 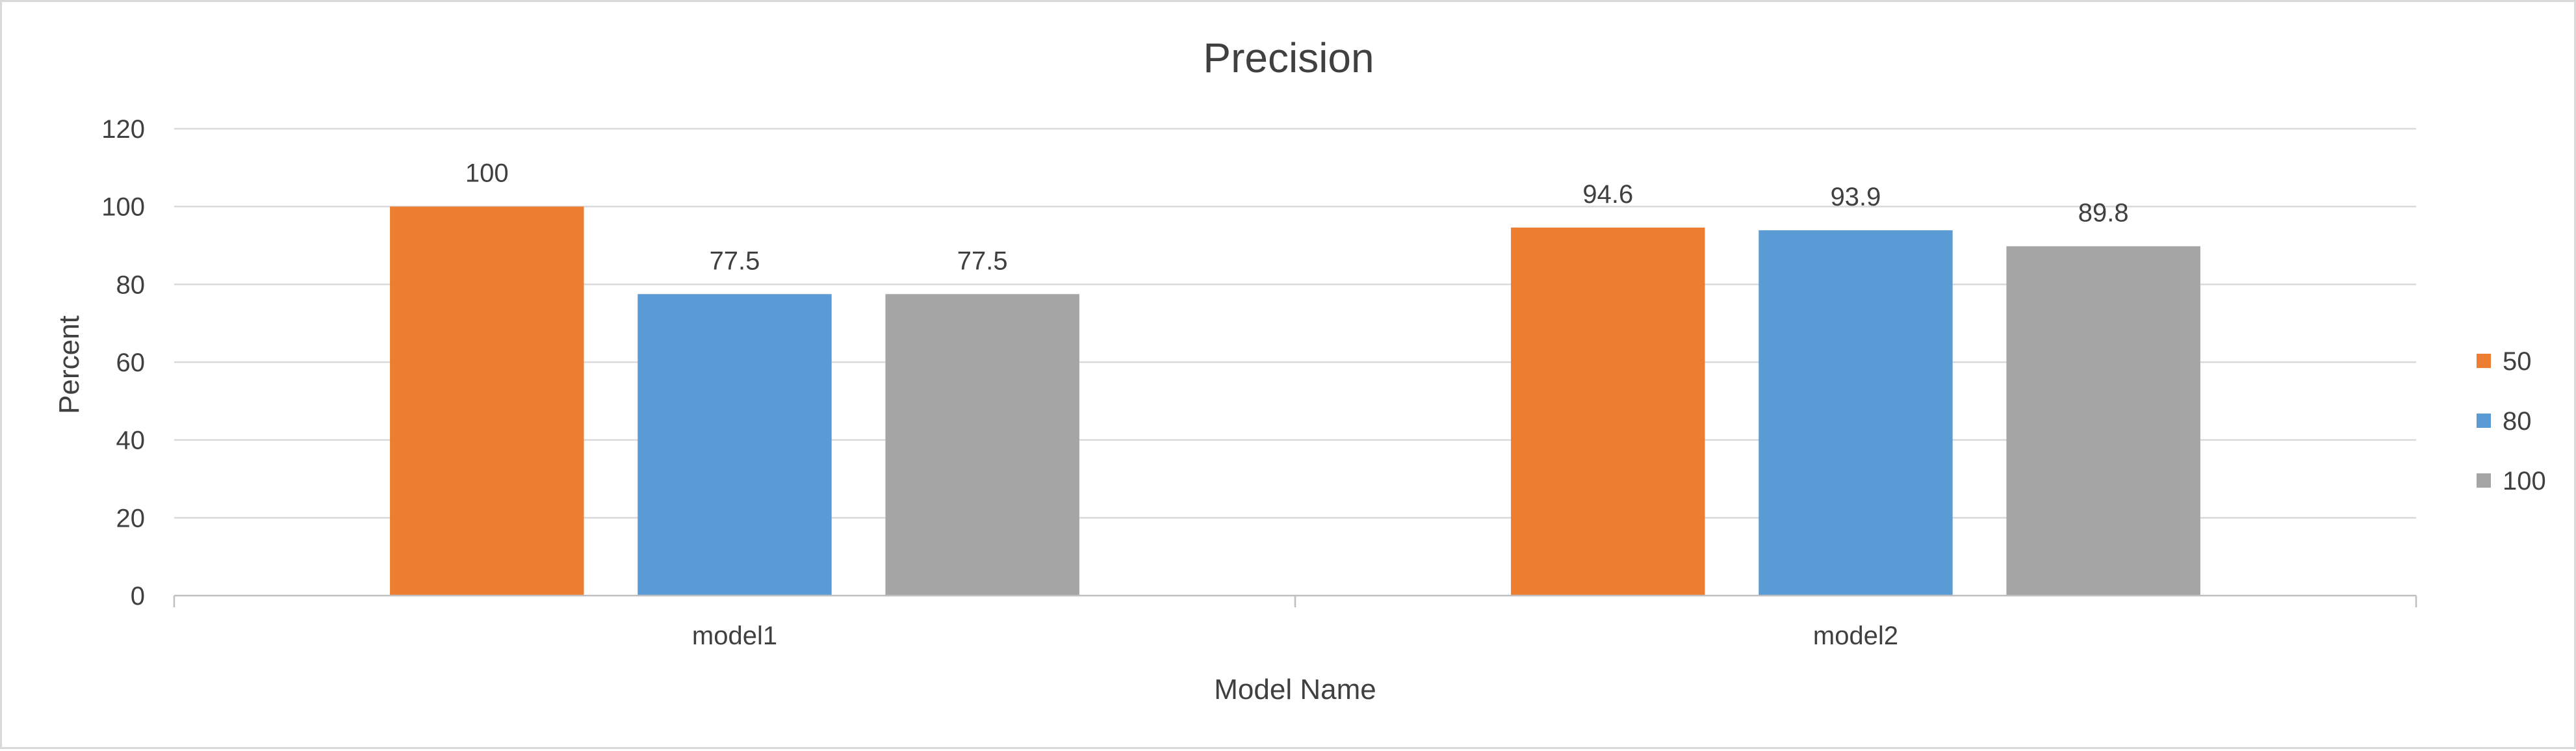 I want to click on data-labels: 100 77.5 77.5 94.6 93.9 89.8, so click(x=1297, y=218).